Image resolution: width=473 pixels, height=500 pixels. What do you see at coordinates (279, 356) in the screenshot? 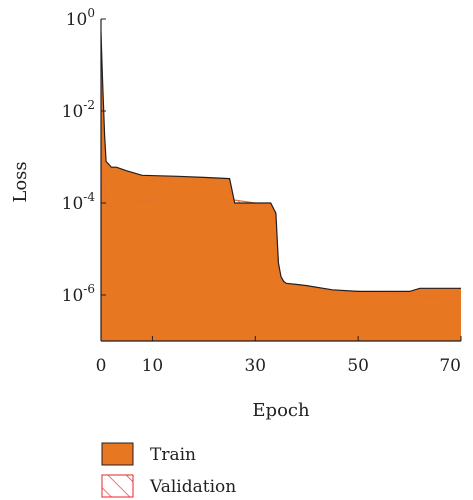
I see `x-ticks: 0 10 30 50 70` at bounding box center [279, 356].